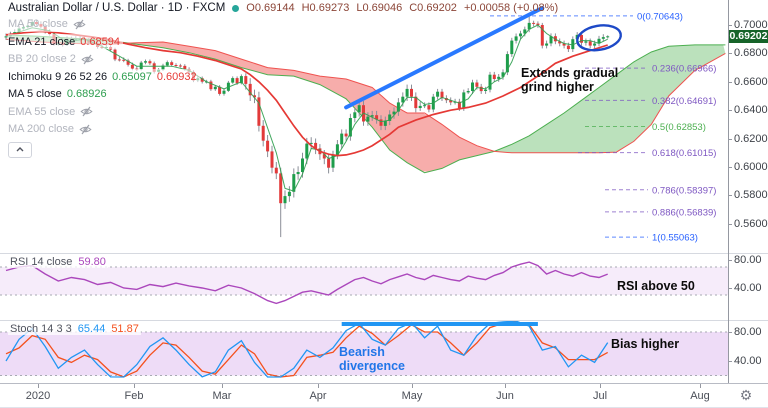  Describe the element at coordinates (236, 8) in the screenshot. I see `market-status-icon` at that location.